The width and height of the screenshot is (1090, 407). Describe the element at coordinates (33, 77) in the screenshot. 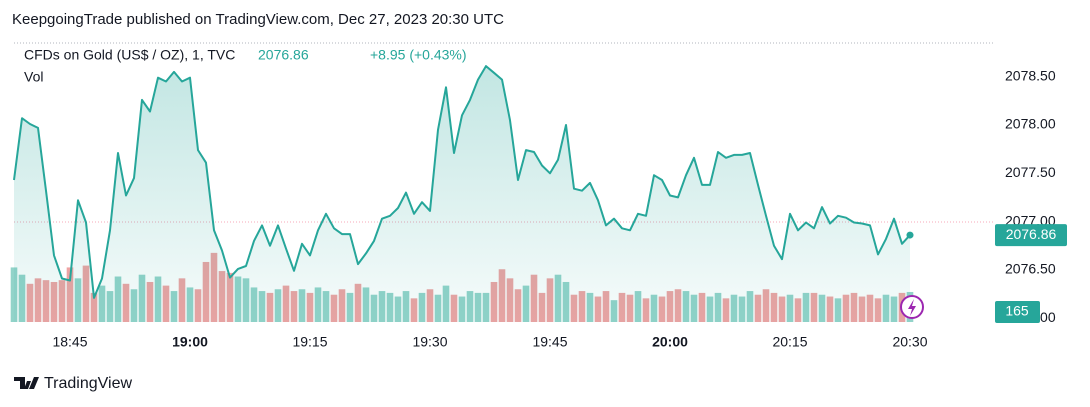

I see `volume-label: Vol` at that location.